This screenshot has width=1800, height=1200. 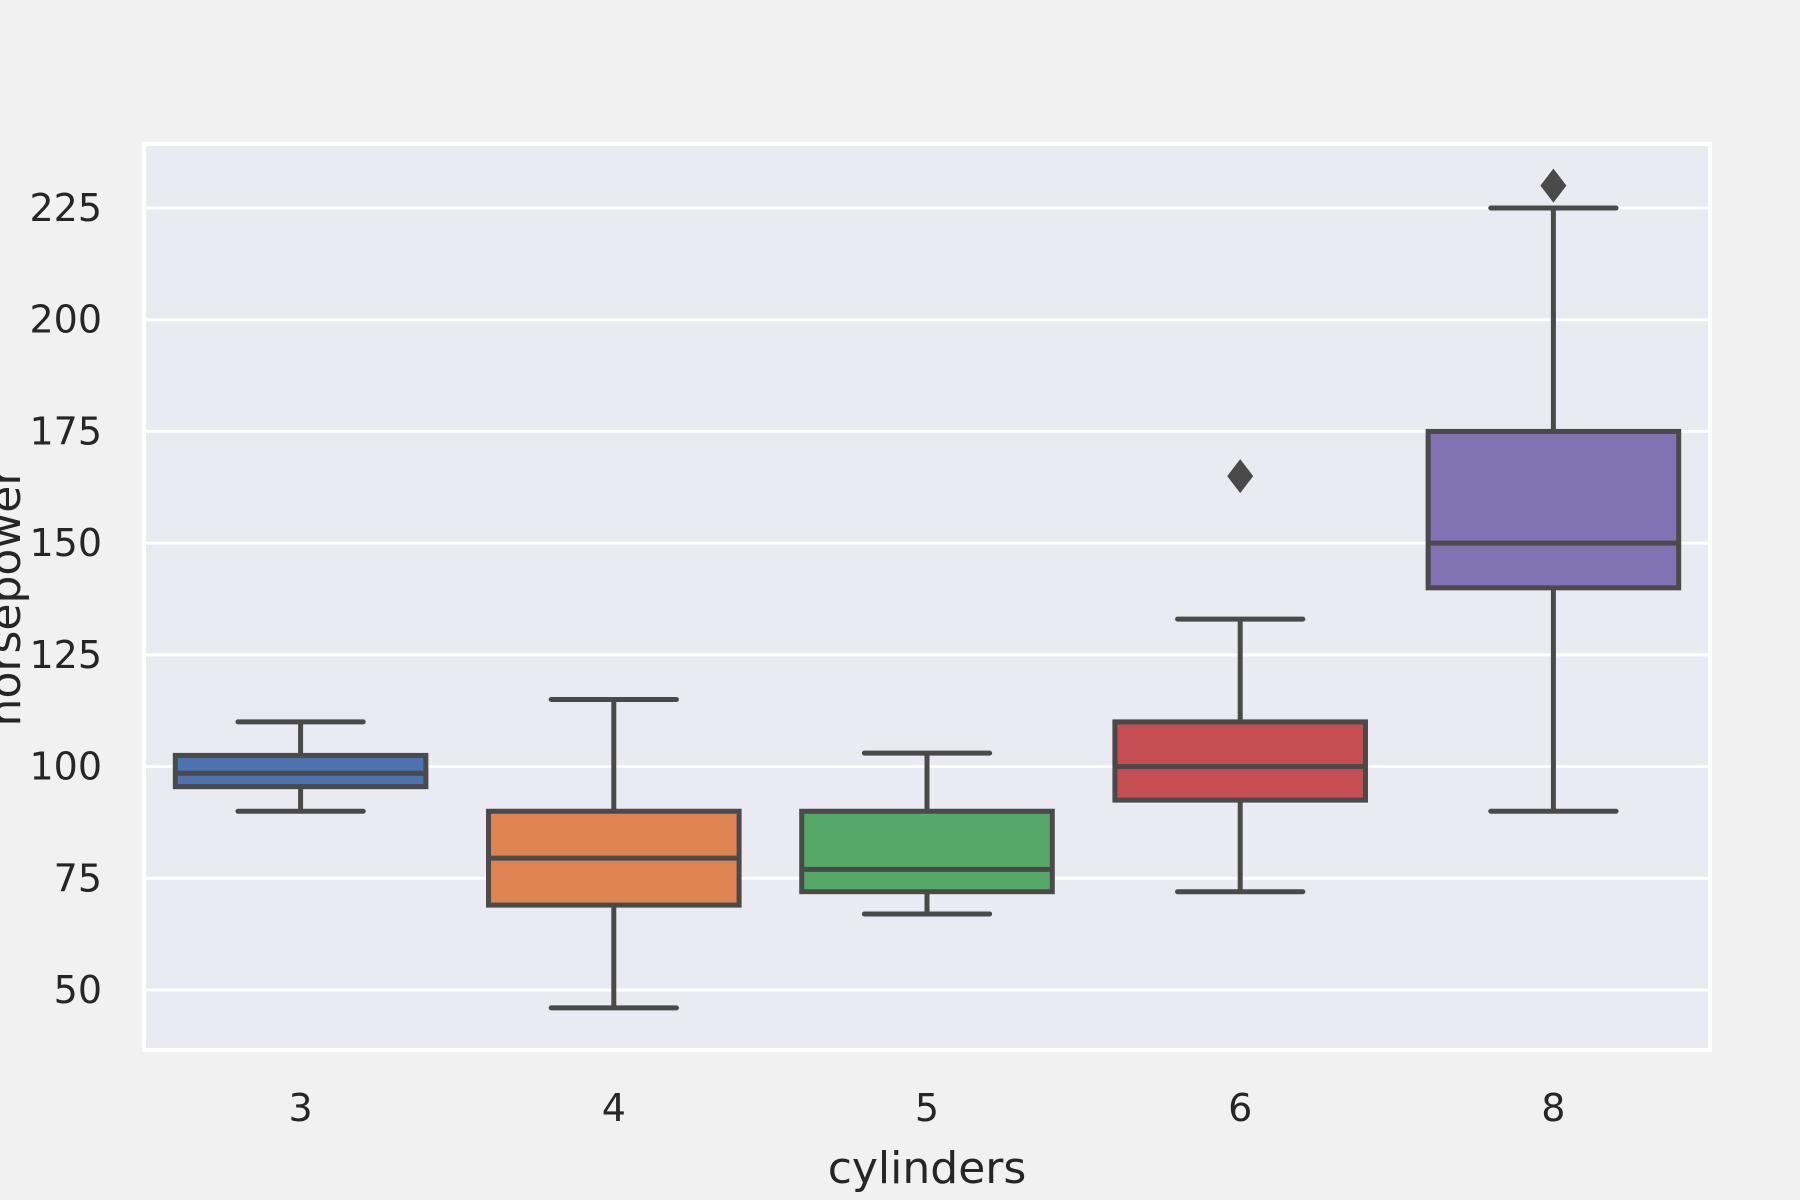 What do you see at coordinates (78, 878) in the screenshot?
I see `y-tick-75: 75` at bounding box center [78, 878].